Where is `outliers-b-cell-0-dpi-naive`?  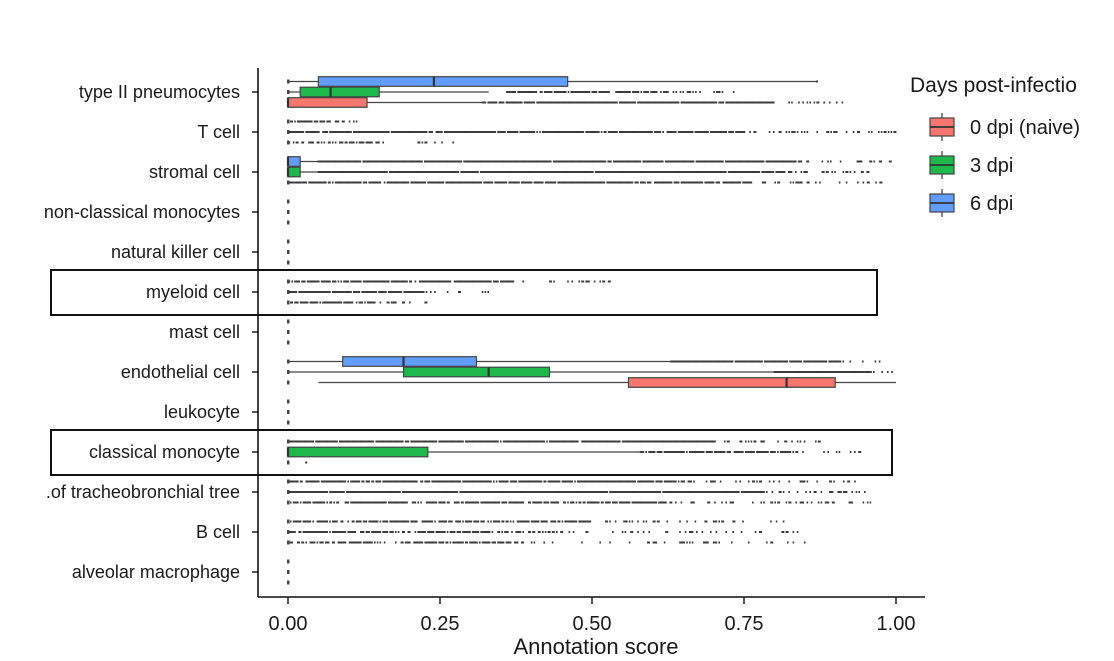 outliers-b-cell-0-dpi-naive is located at coordinates (546, 542).